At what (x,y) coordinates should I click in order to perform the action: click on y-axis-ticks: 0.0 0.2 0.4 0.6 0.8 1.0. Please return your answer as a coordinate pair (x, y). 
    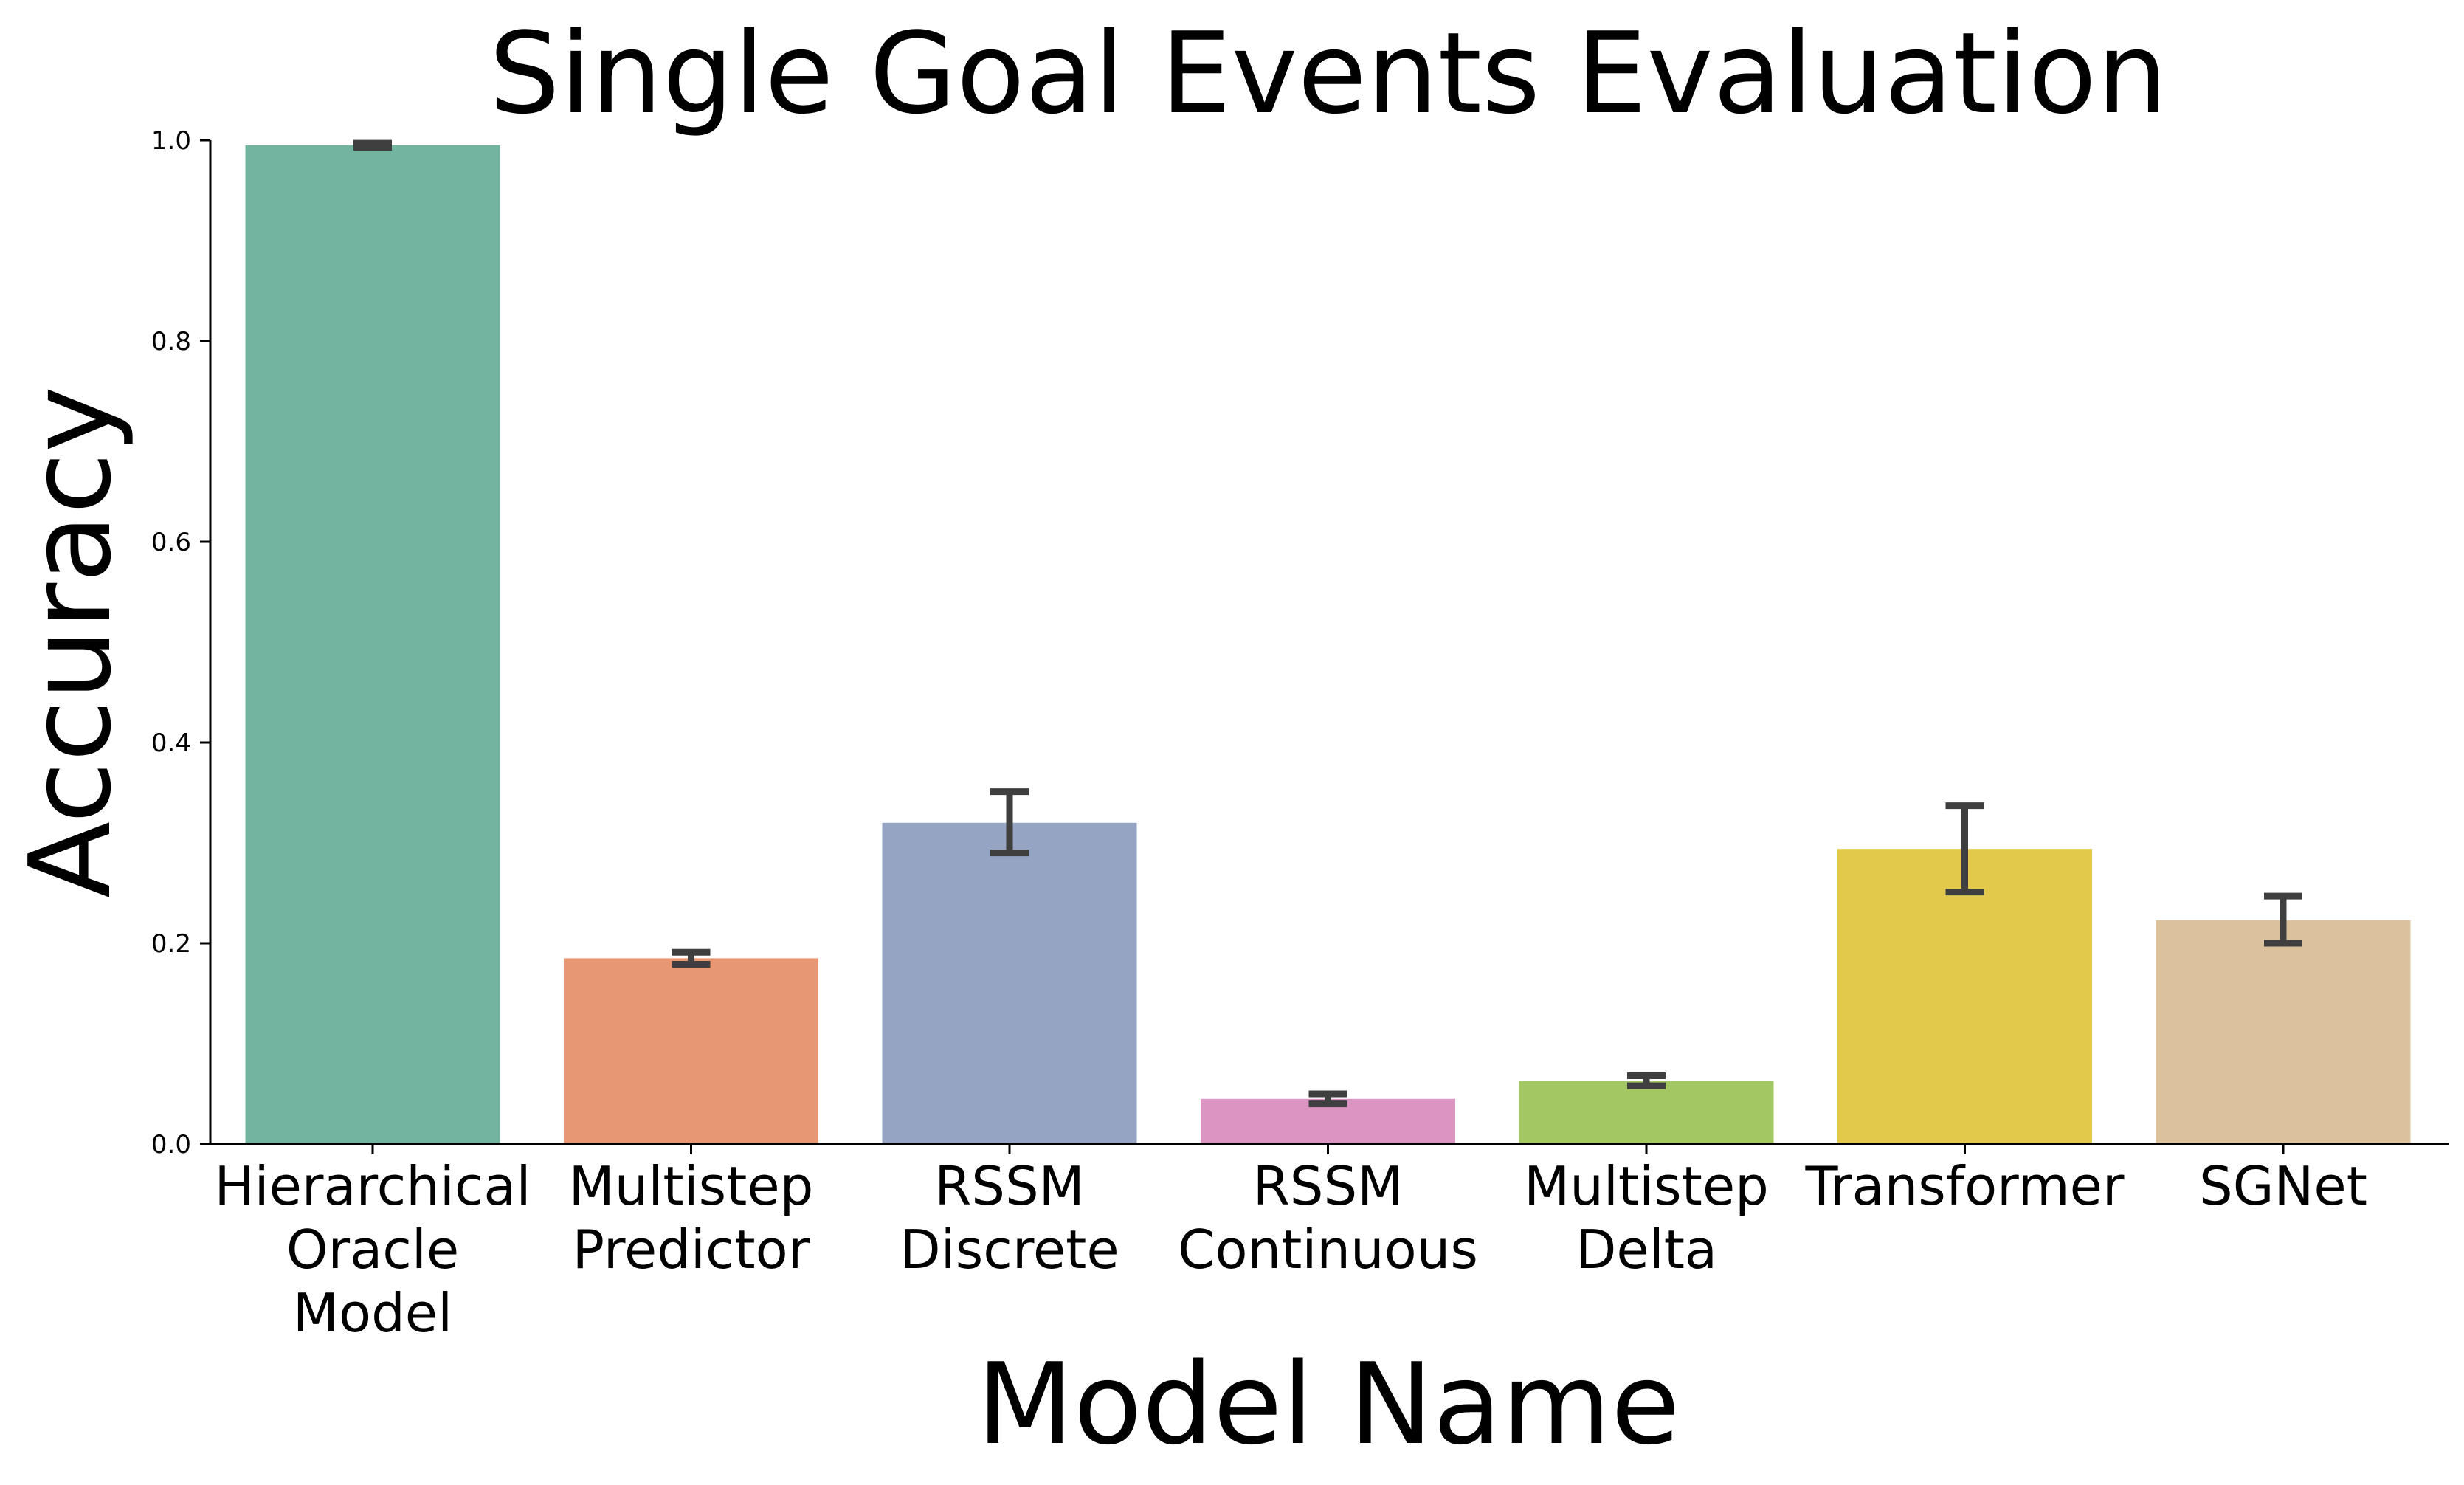
    Looking at the image, I should click on (180, 643).